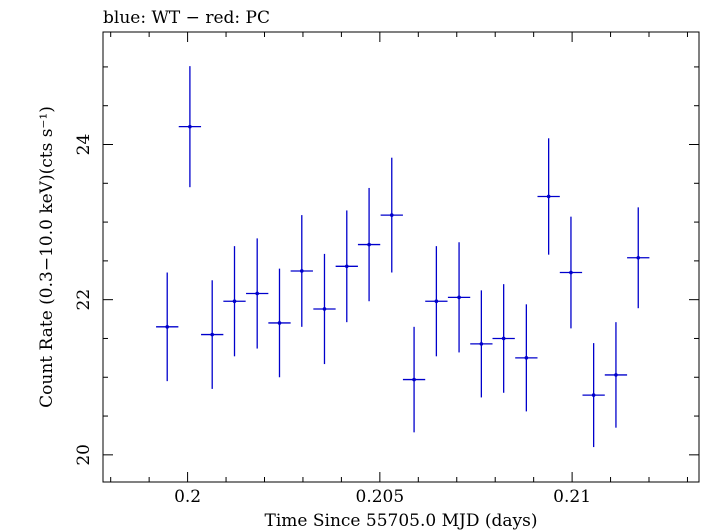 The image size is (709, 532). I want to click on x-tick-label: 0.2, so click(187, 497).